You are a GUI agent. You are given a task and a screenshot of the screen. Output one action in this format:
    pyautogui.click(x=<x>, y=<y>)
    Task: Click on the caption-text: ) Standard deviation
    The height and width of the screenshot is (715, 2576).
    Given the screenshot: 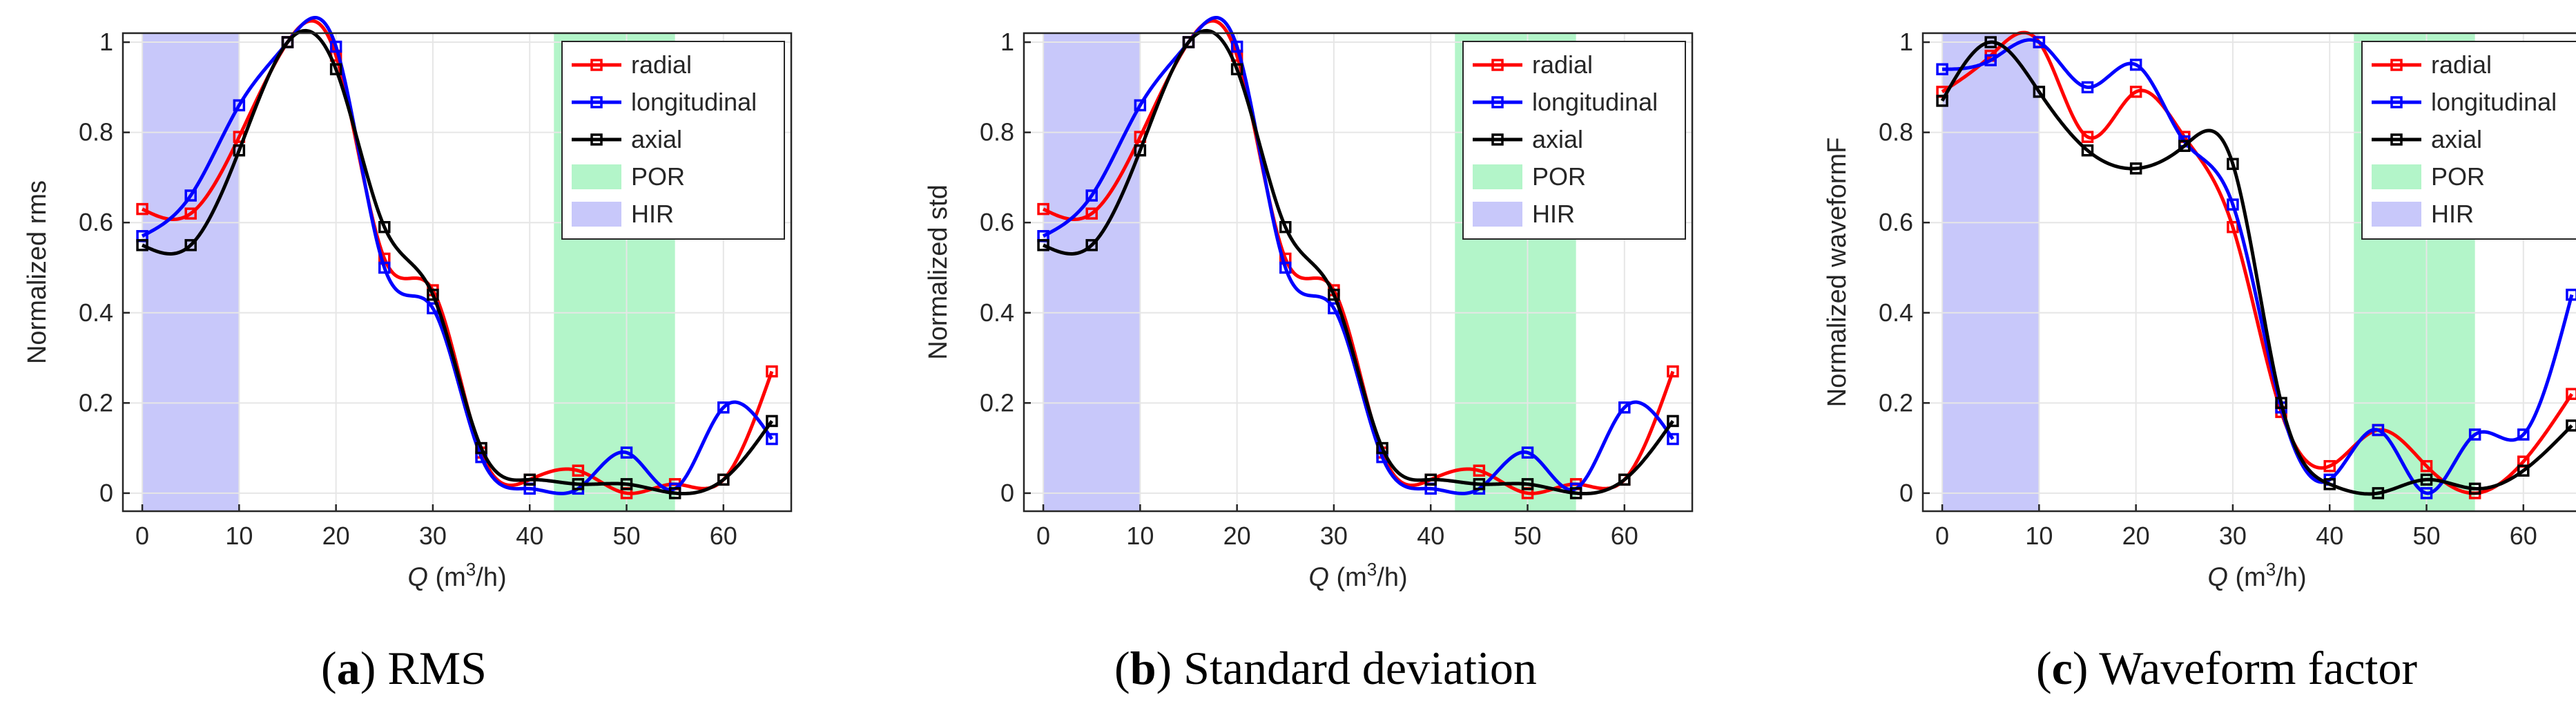 What is the action you would take?
    pyautogui.click(x=1347, y=668)
    